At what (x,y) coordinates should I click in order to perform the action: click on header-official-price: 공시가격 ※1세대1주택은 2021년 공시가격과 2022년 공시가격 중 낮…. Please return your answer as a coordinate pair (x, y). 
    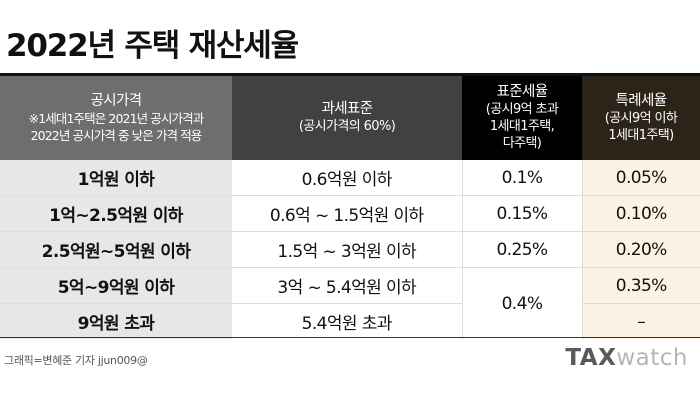
    Looking at the image, I should click on (116, 118).